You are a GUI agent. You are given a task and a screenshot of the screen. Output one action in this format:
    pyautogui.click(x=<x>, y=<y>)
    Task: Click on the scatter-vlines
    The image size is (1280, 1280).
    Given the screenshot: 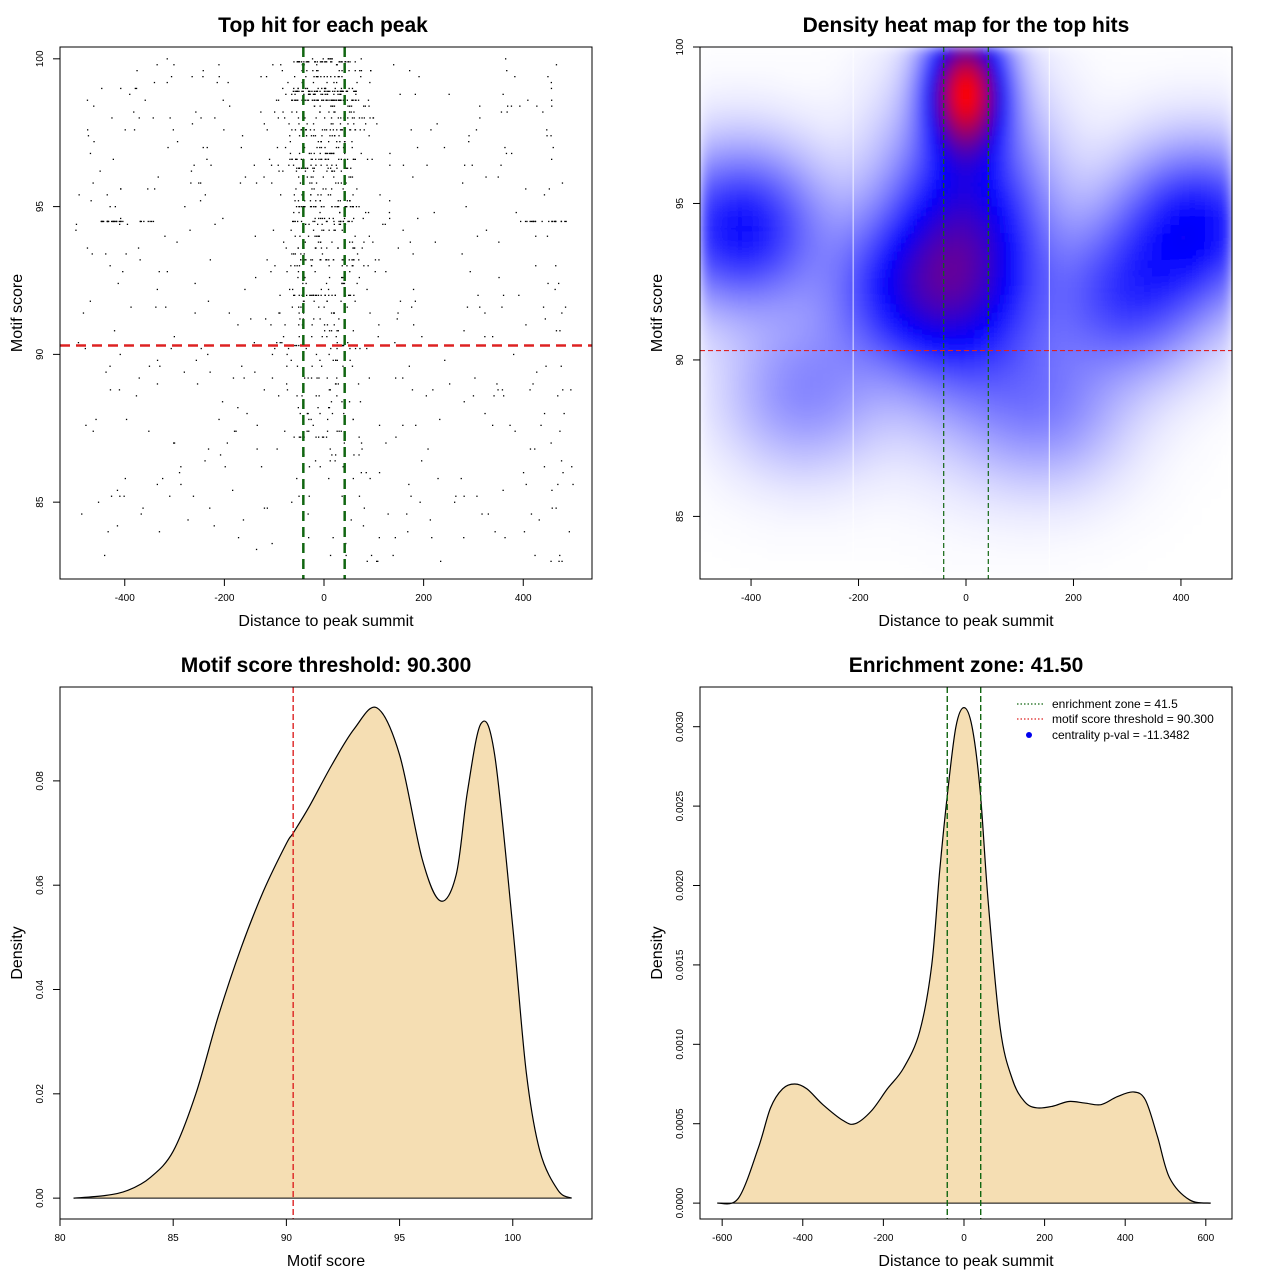 What is the action you would take?
    pyautogui.click(x=324, y=313)
    